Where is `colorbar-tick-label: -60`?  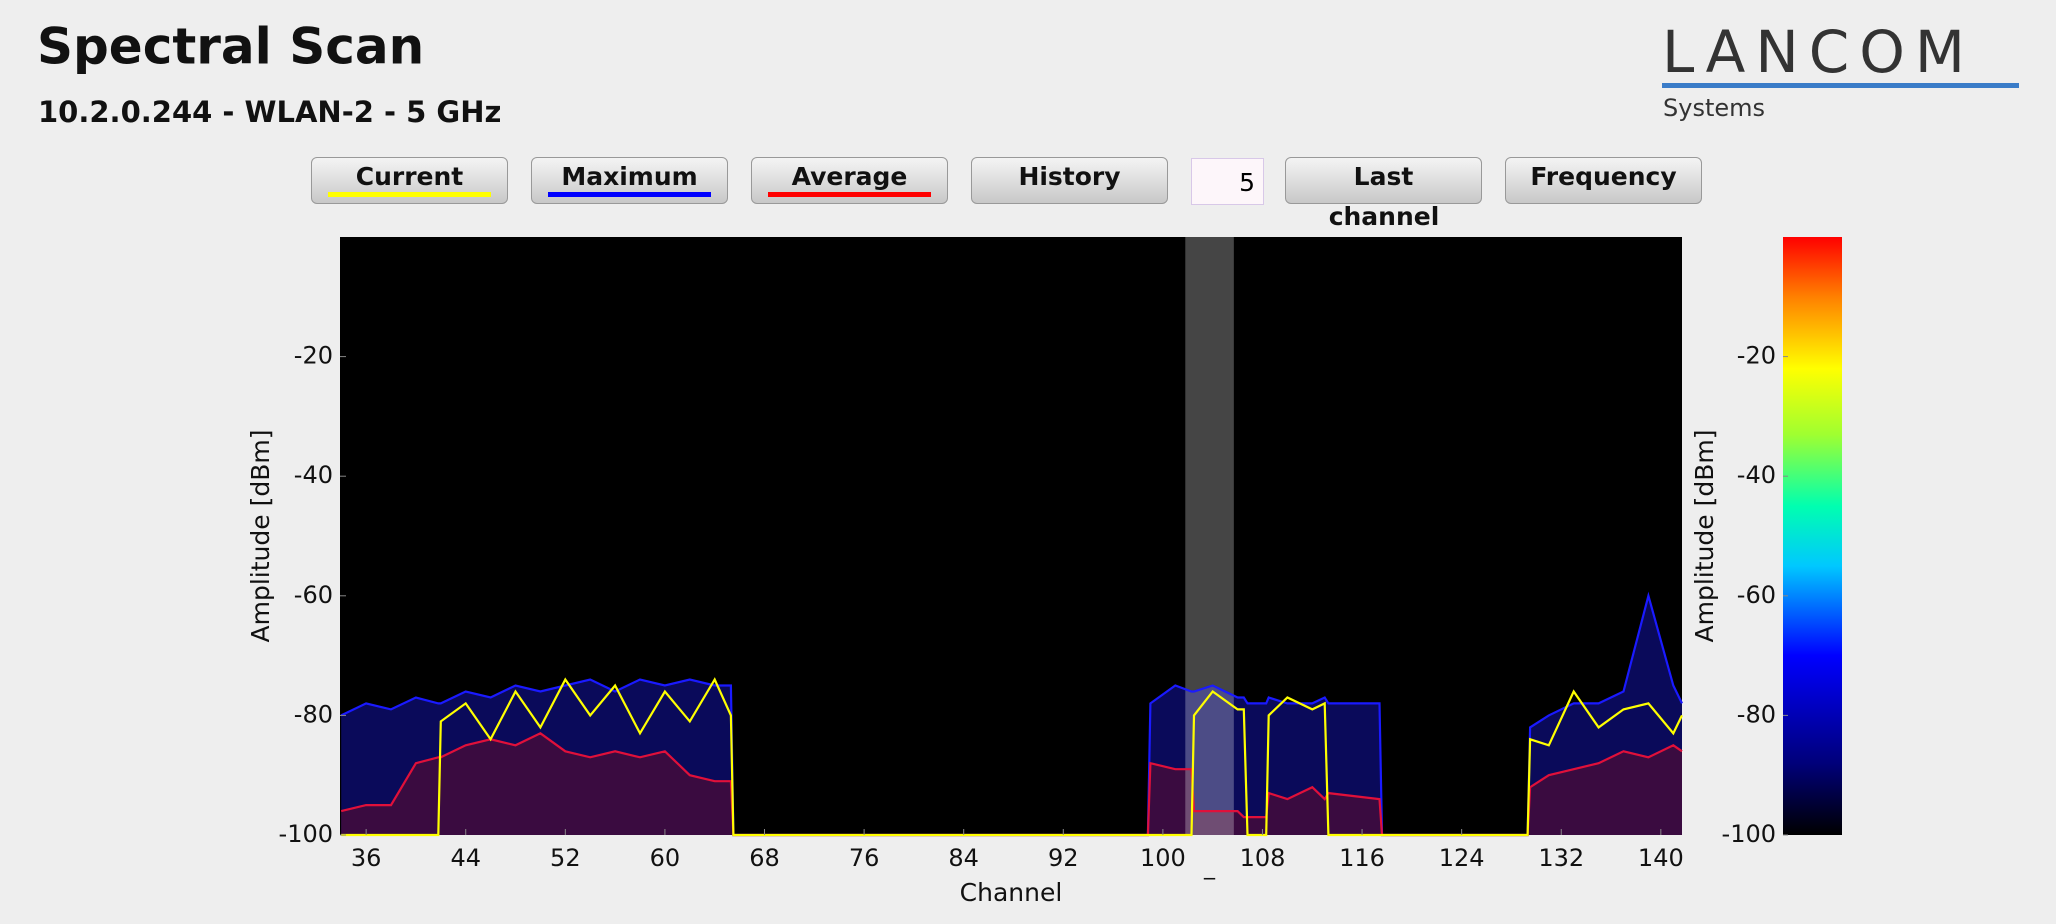 colorbar-tick-label: -60 is located at coordinates (1756, 595).